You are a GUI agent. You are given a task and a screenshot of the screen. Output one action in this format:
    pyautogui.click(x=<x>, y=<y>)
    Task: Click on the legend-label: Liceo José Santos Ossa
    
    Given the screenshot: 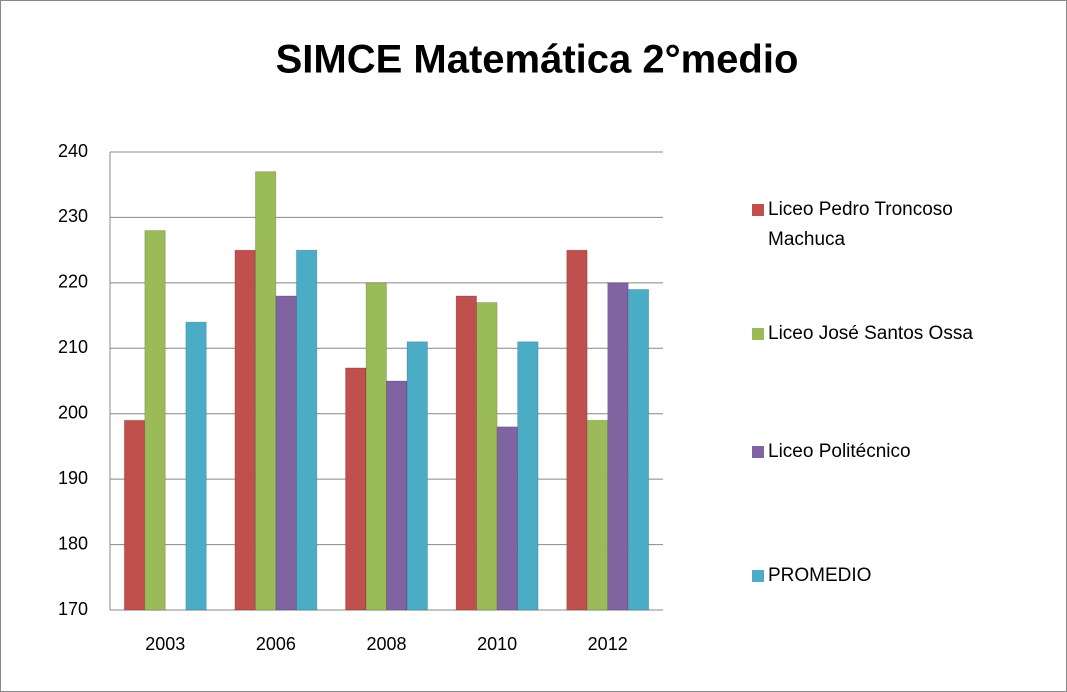 What is the action you would take?
    pyautogui.click(x=870, y=333)
    